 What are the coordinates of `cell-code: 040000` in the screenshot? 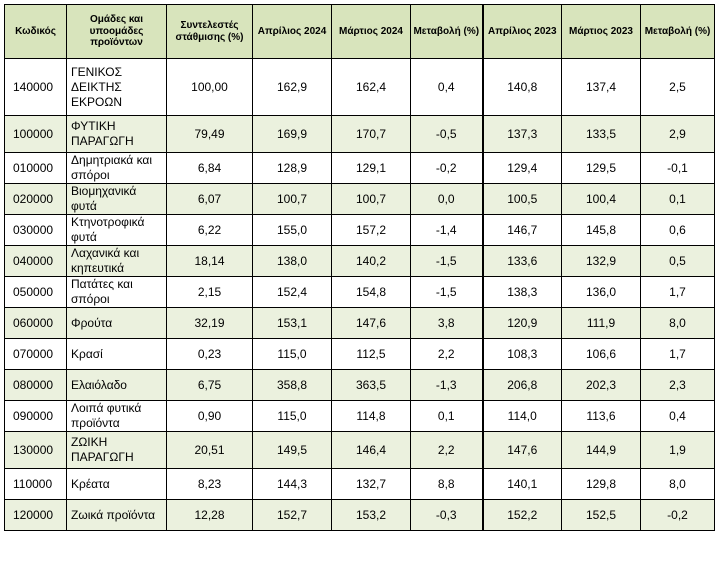 It's located at (35, 261).